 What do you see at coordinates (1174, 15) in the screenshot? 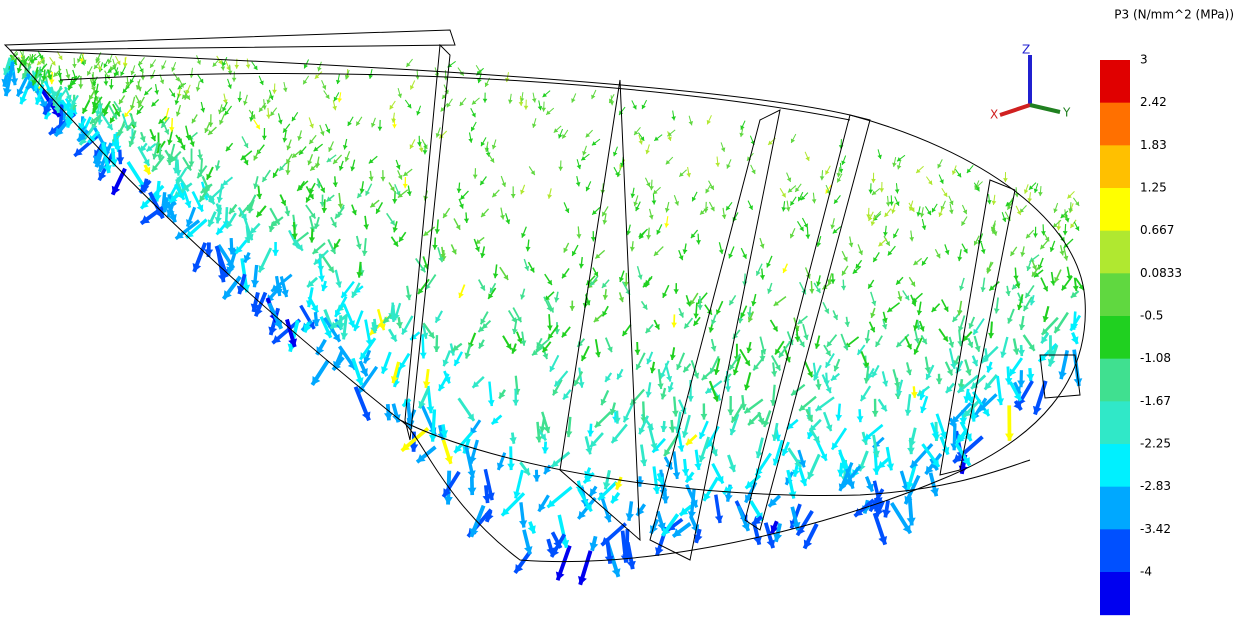
I see `legend-title: P3 (N/mm^2 (MPa))` at bounding box center [1174, 15].